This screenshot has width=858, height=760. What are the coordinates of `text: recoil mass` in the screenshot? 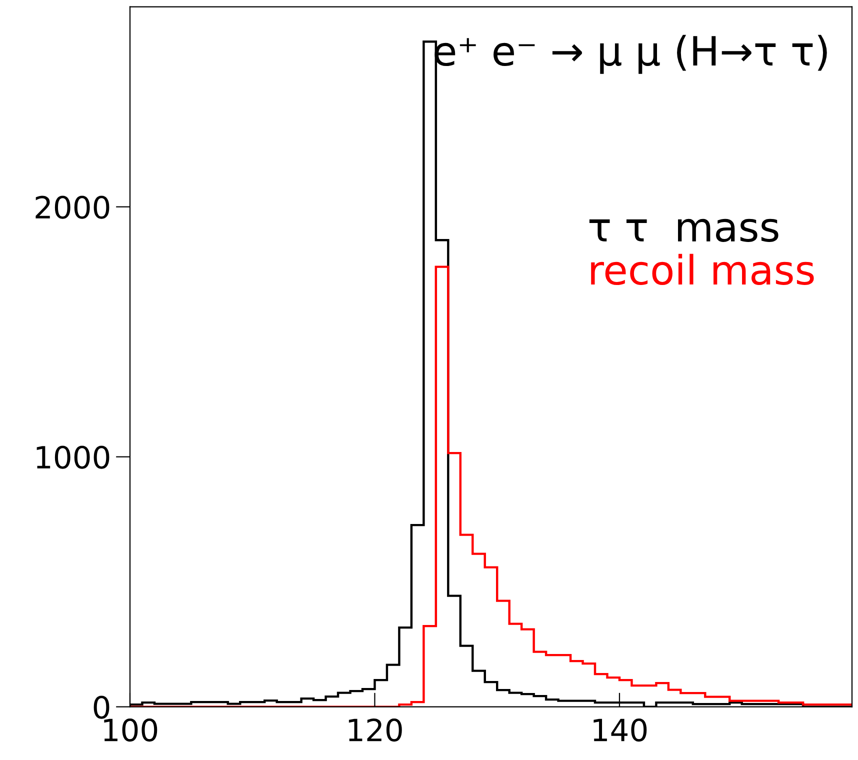 It's located at (702, 270).